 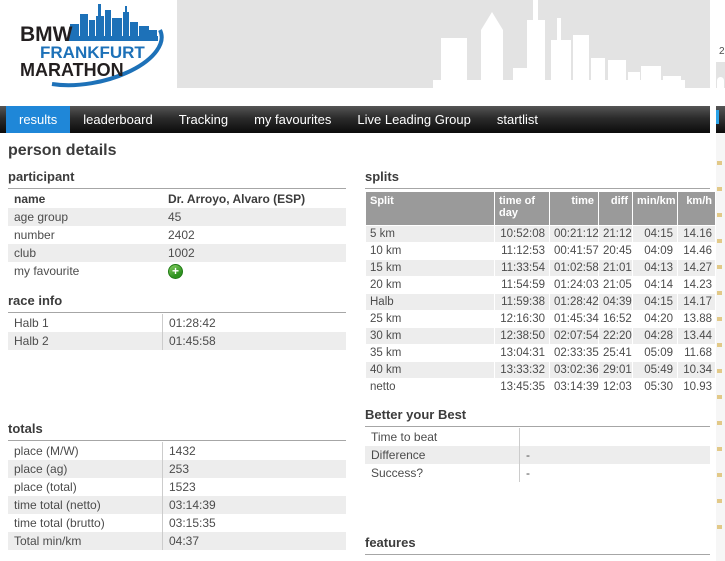 I want to click on totals-row-label: Total min/km, so click(x=48, y=541).